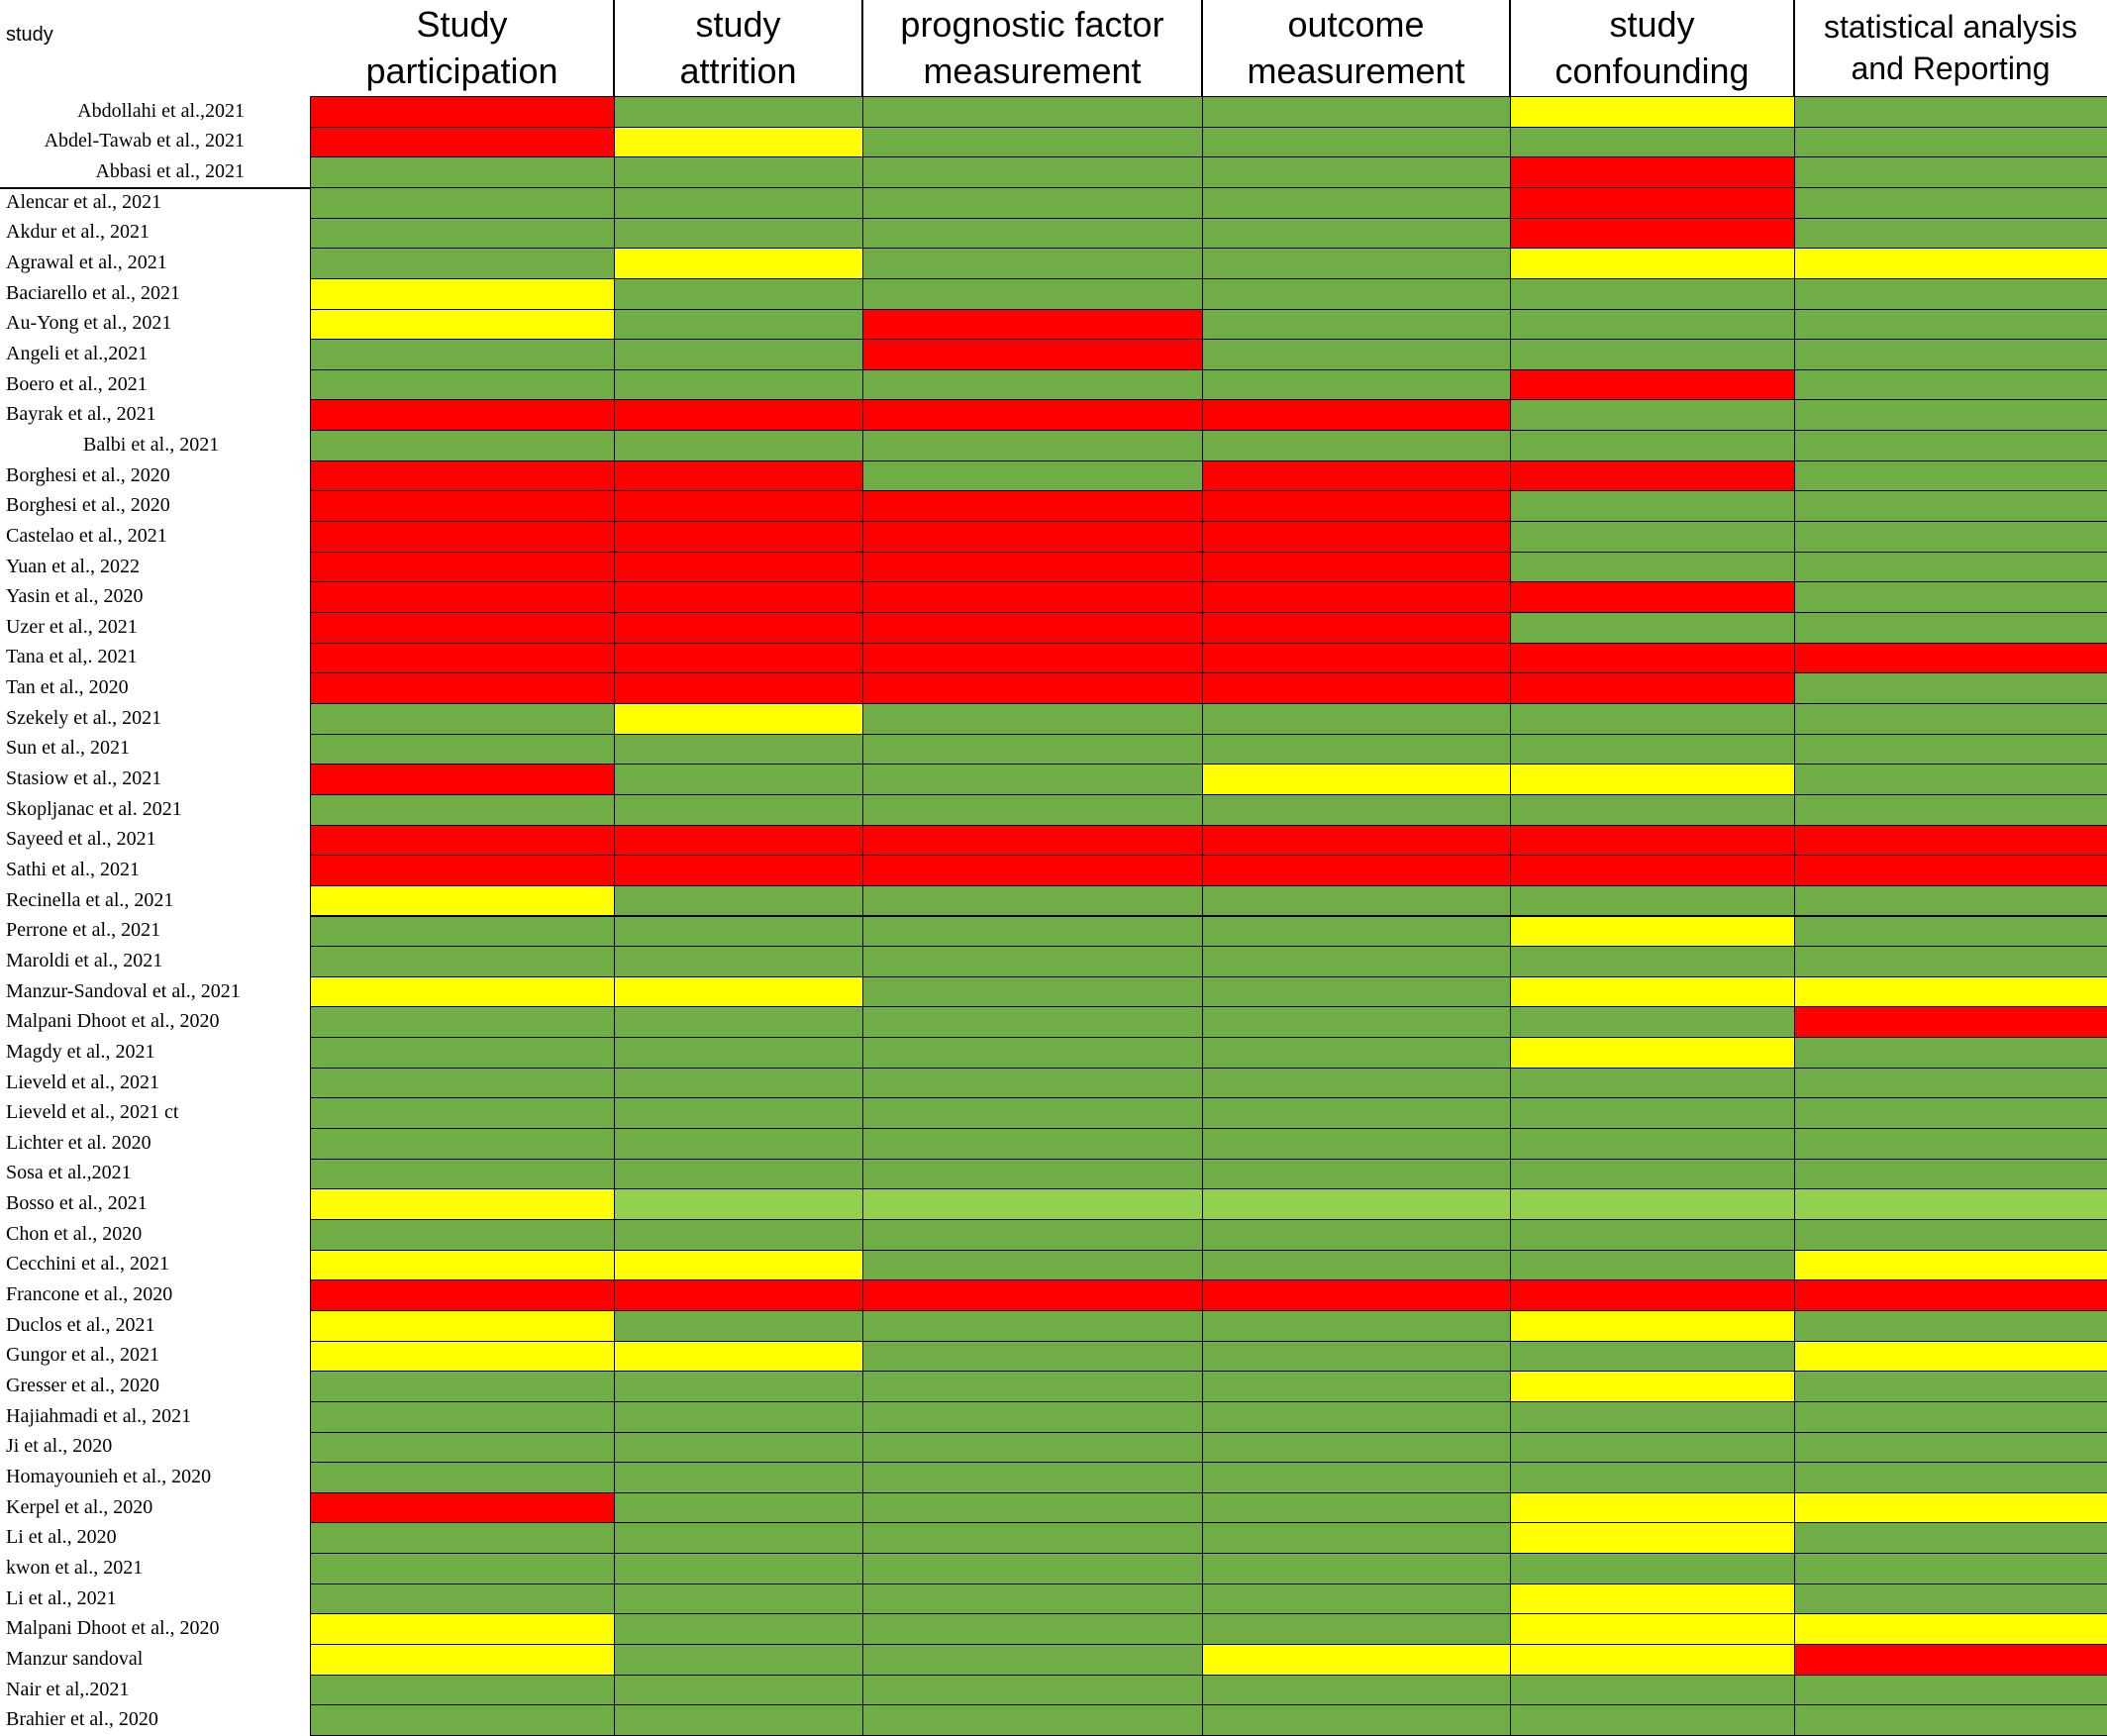 This screenshot has width=2107, height=1736. I want to click on study-label: Chon et al., 2020, so click(74, 1233).